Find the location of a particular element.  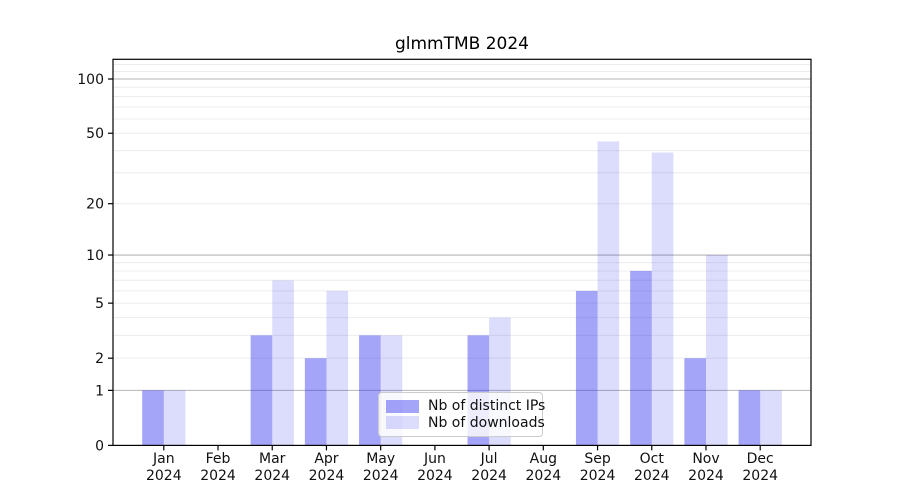

bar-apr-distinct-ips is located at coordinates (315, 402).